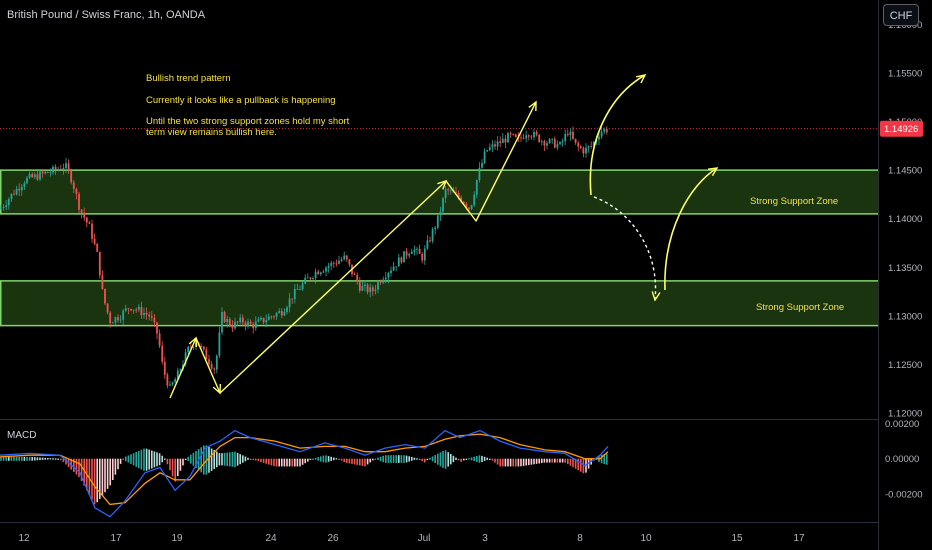  I want to click on last-price-label: 1.14926, so click(901, 129).